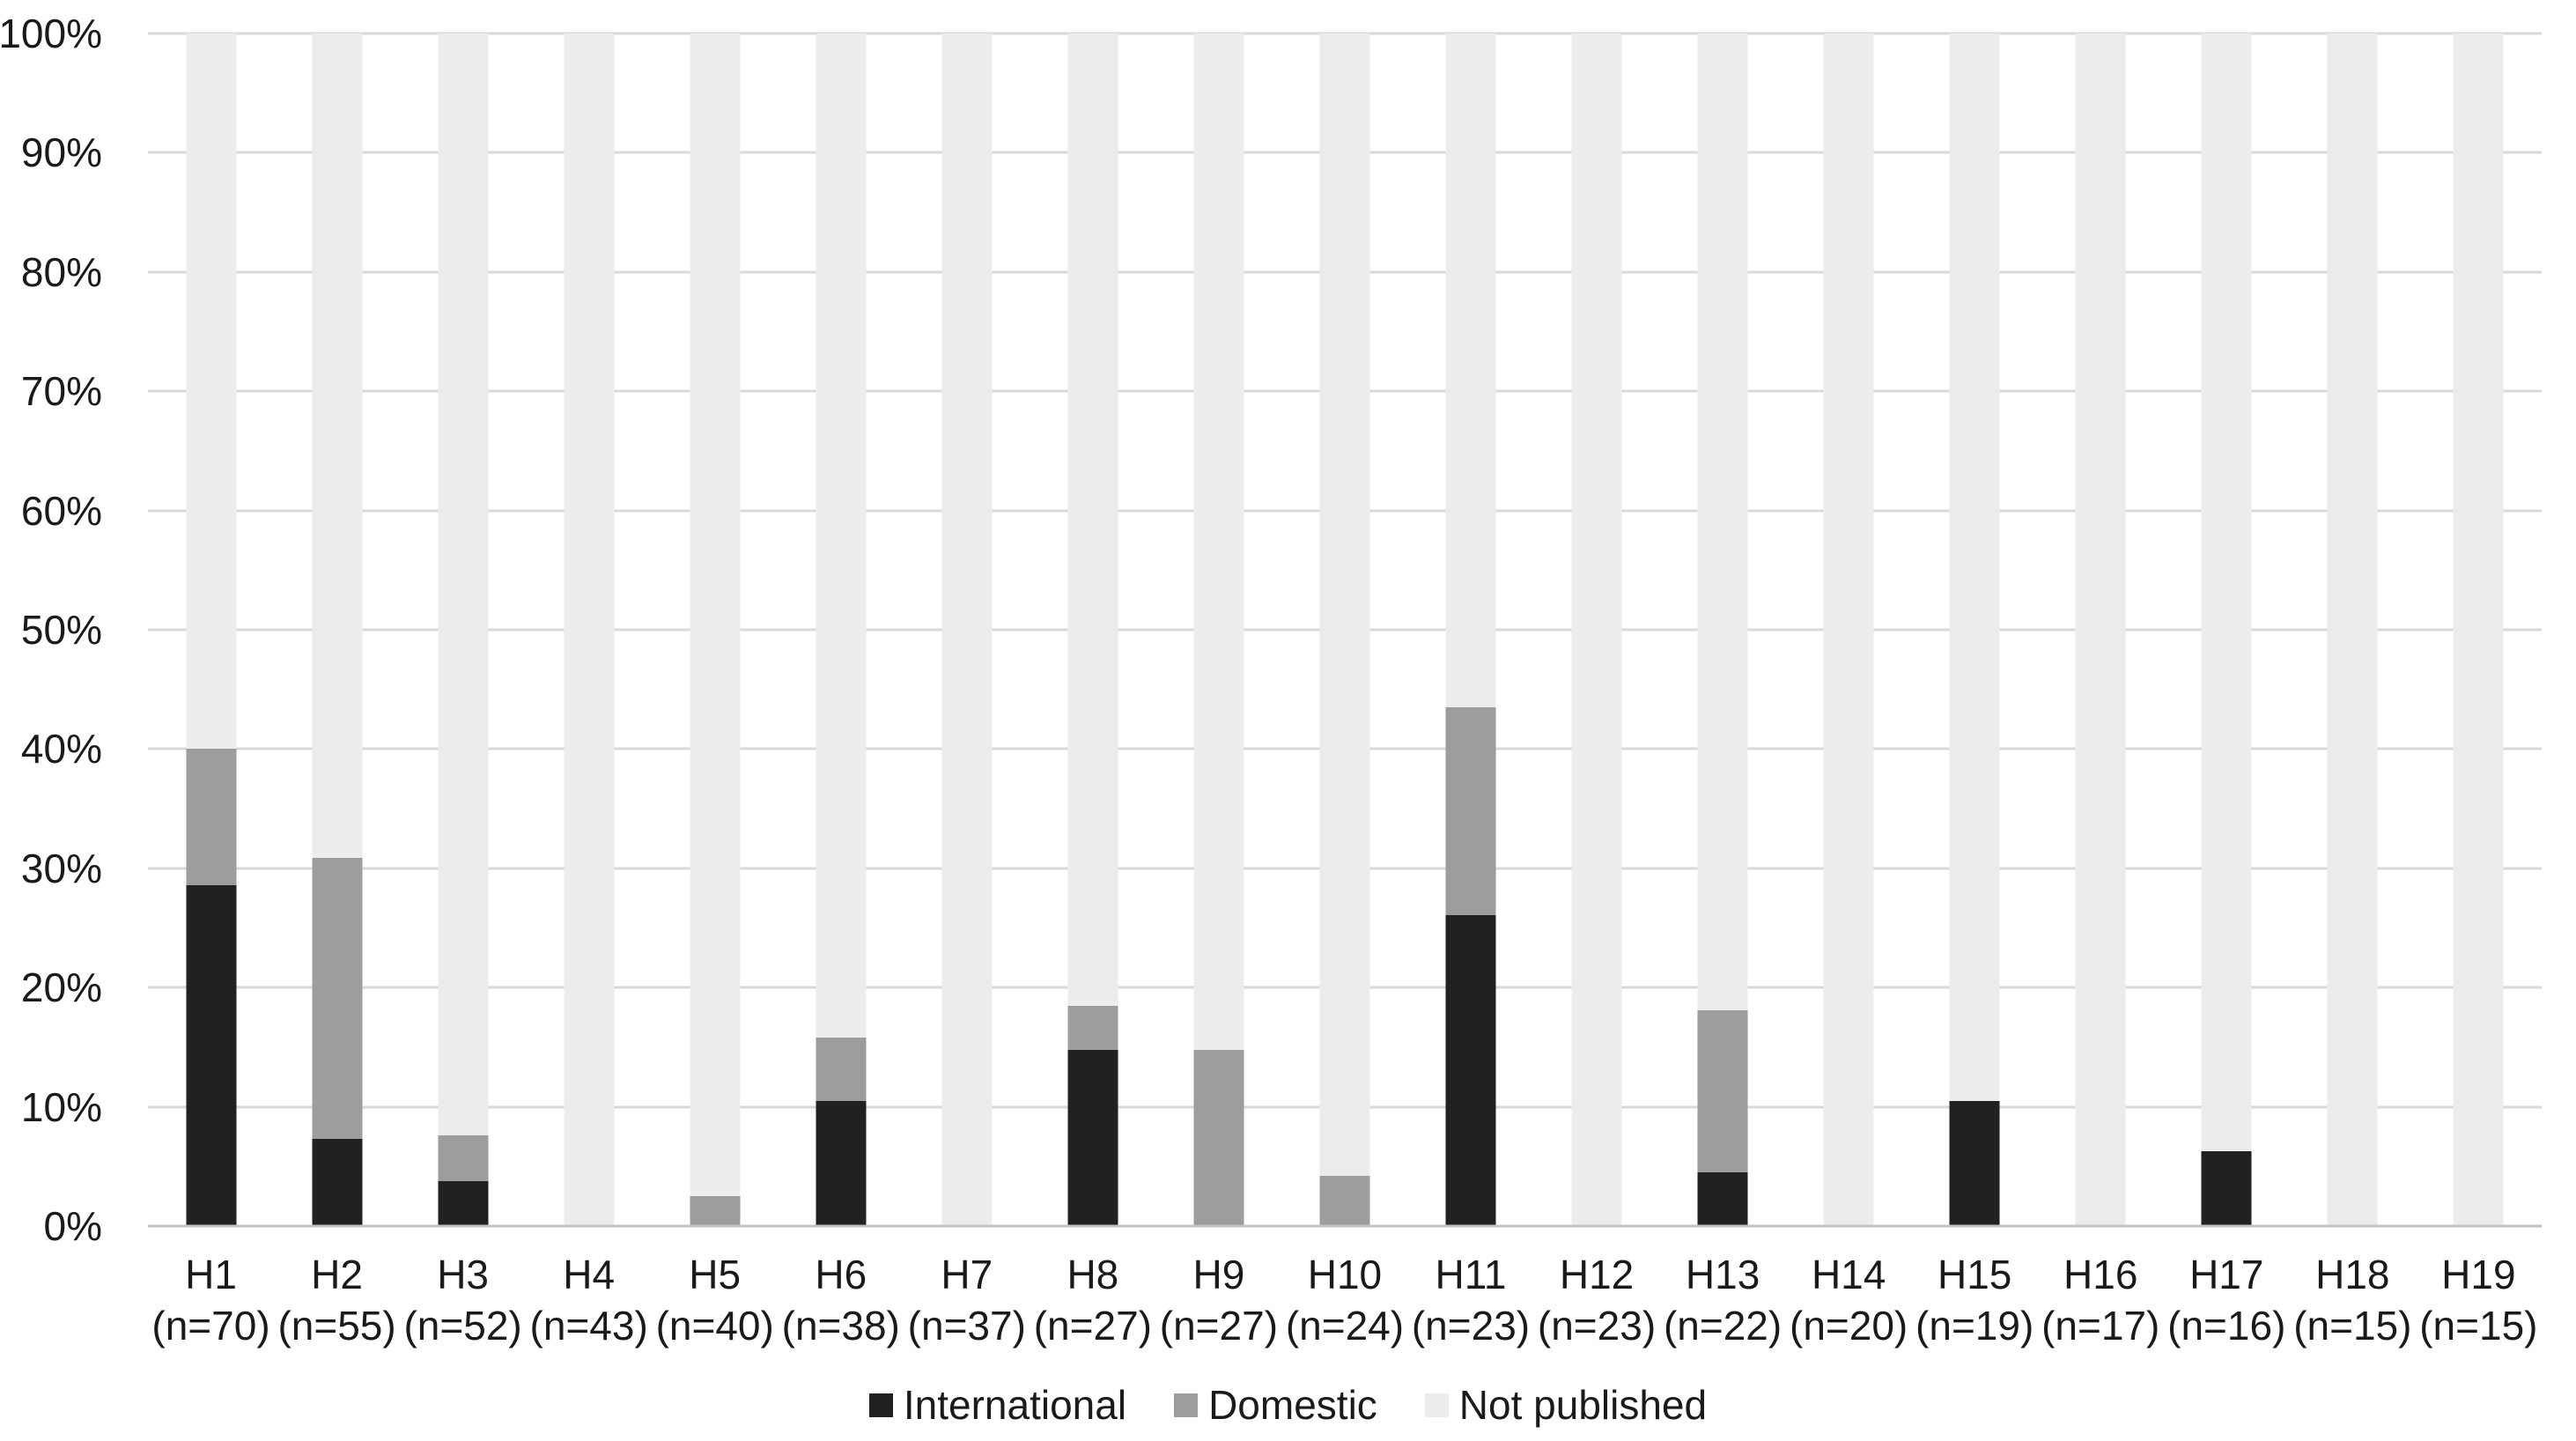 This screenshot has height=1441, width=2576. Describe the element at coordinates (1471, 1326) in the screenshot. I see `category-sublabel: (n=23)` at that location.